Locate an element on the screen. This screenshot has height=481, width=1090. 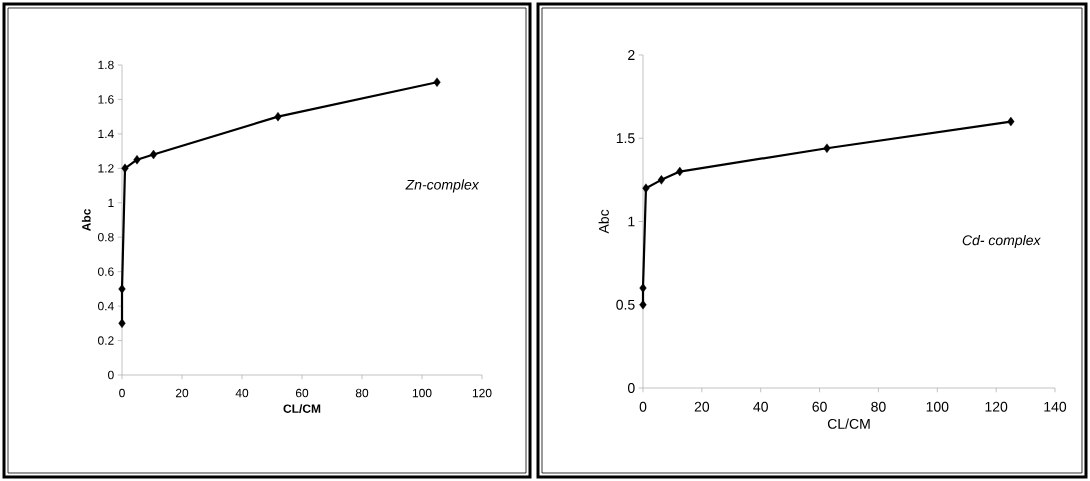
y-tick-label: 1.6 is located at coordinates (106, 99).